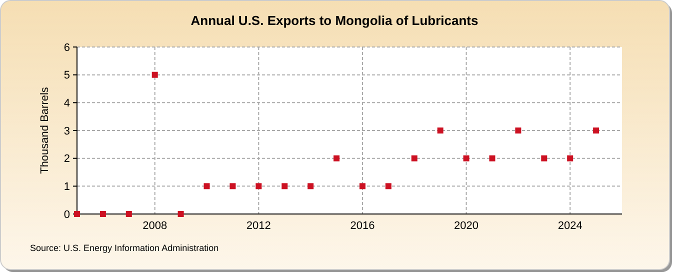  What do you see at coordinates (124, 248) in the screenshot?
I see `source-note: Source: U.S. Energy Information Administration` at bounding box center [124, 248].